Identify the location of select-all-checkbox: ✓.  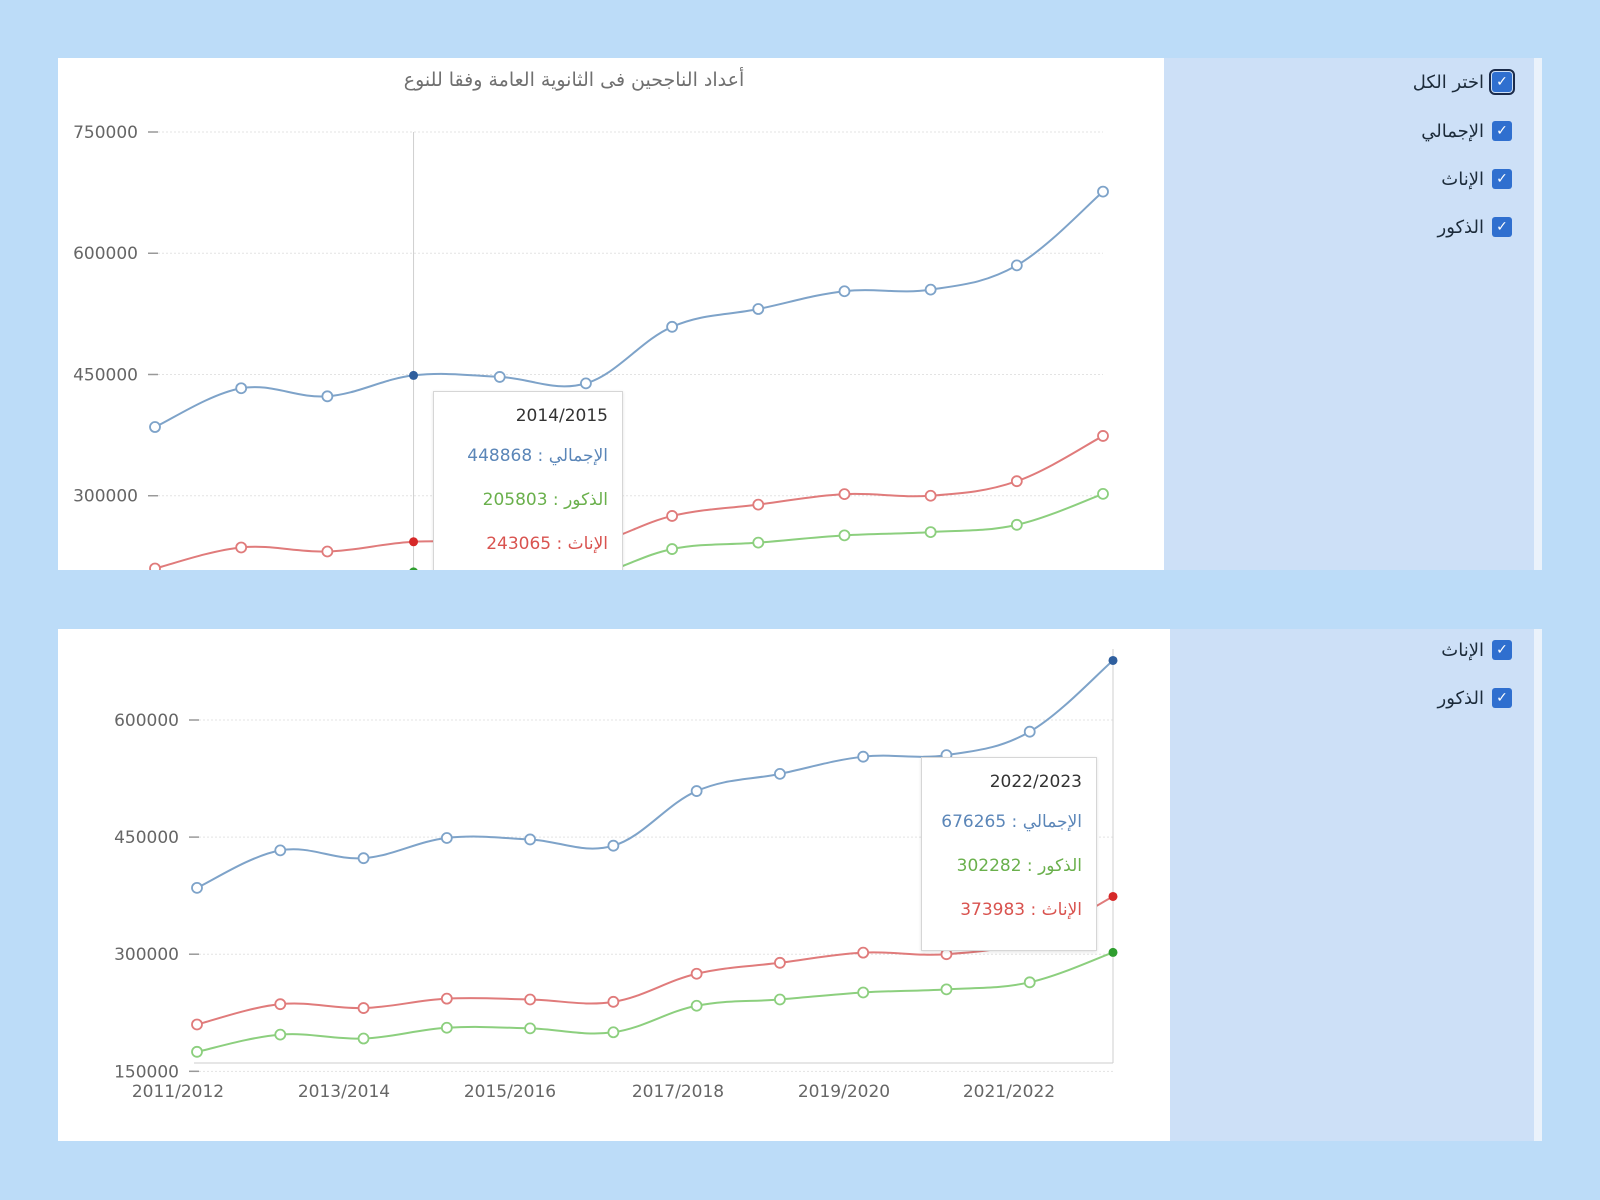
(1502, 82).